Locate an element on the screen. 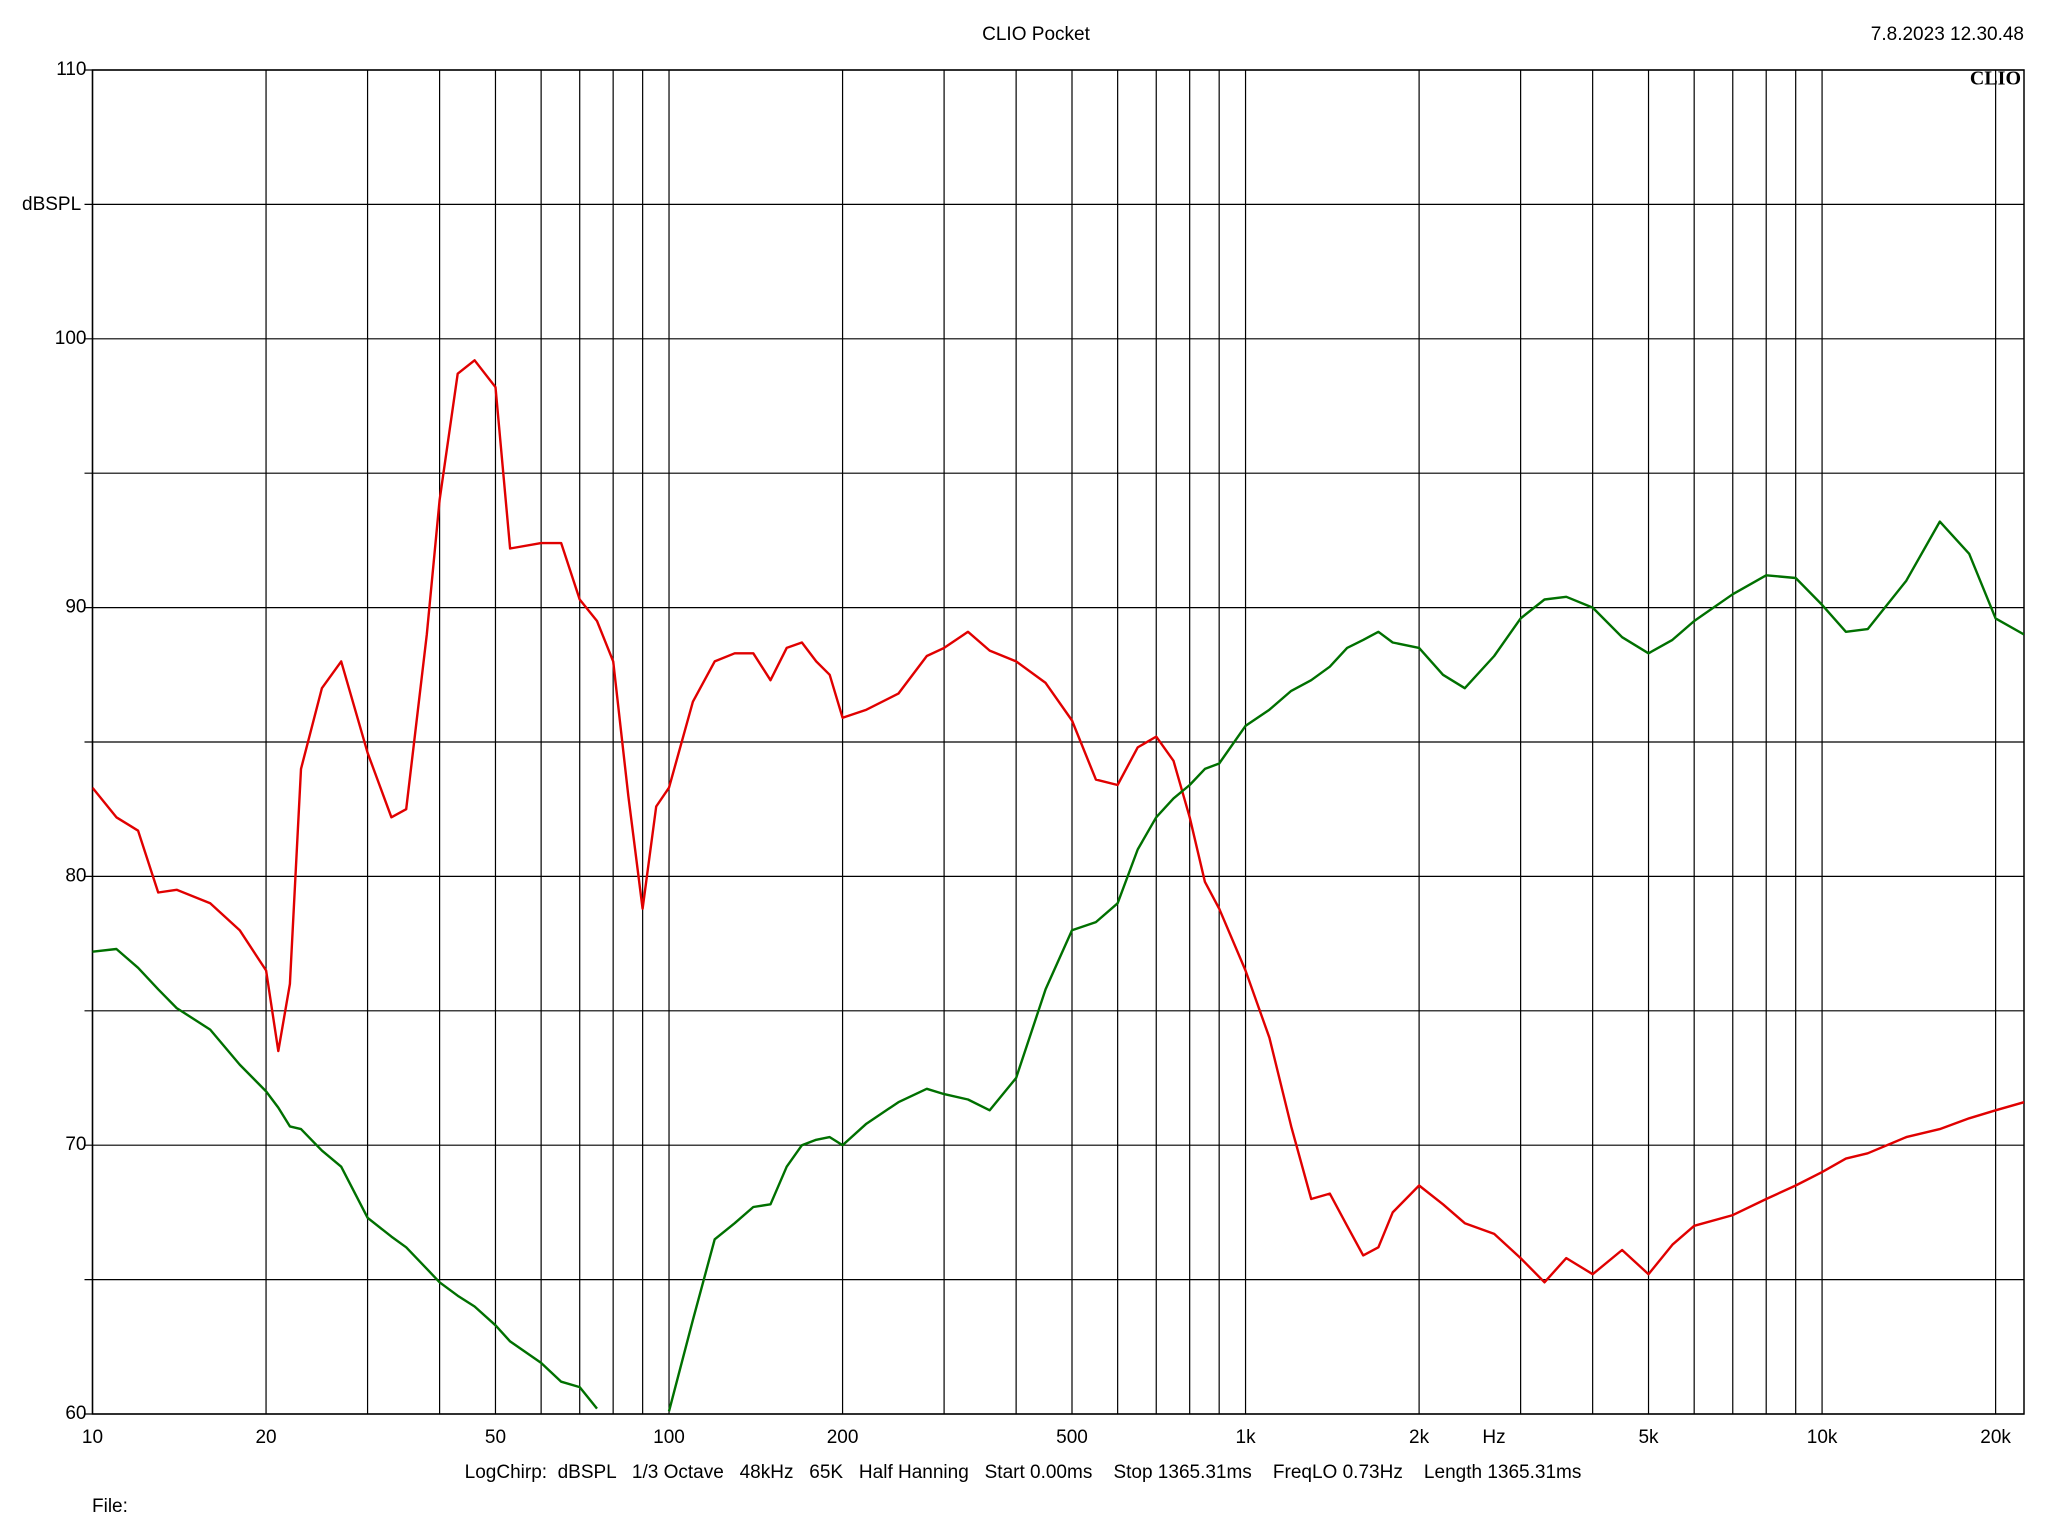 The image size is (2048, 1536). x-tick-label: 500 is located at coordinates (1072, 1437).